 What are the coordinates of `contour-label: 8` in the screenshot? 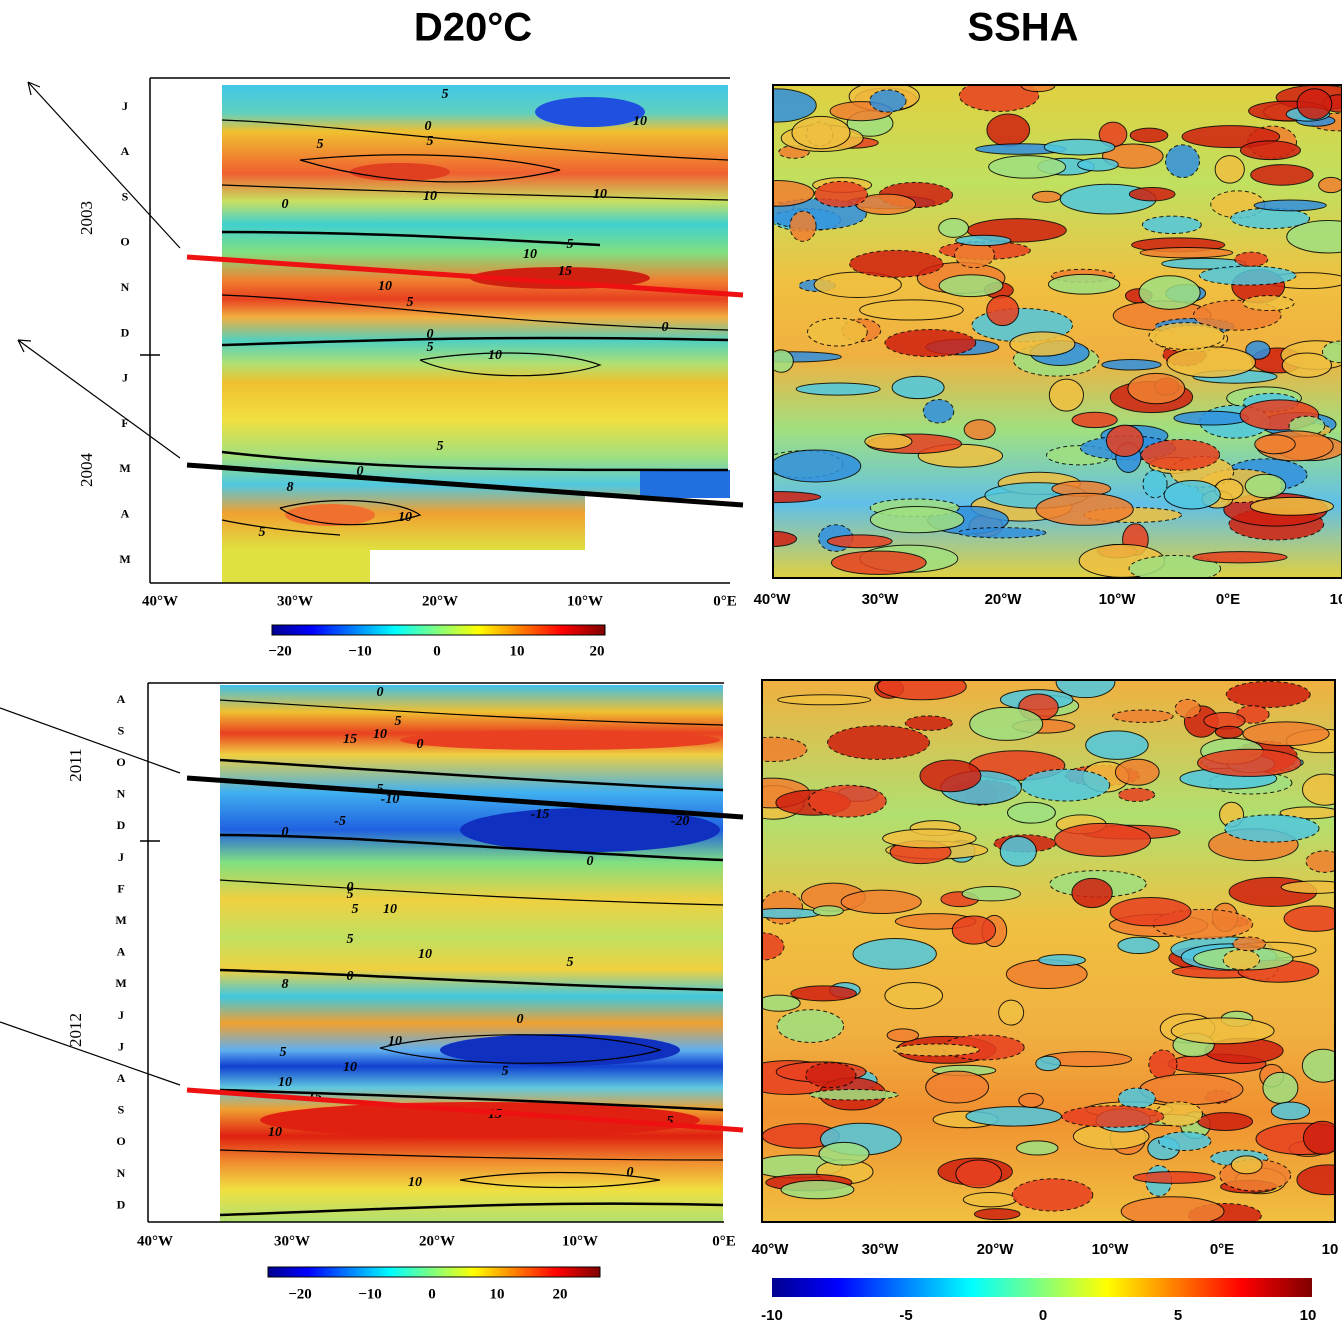 It's located at (285, 984).